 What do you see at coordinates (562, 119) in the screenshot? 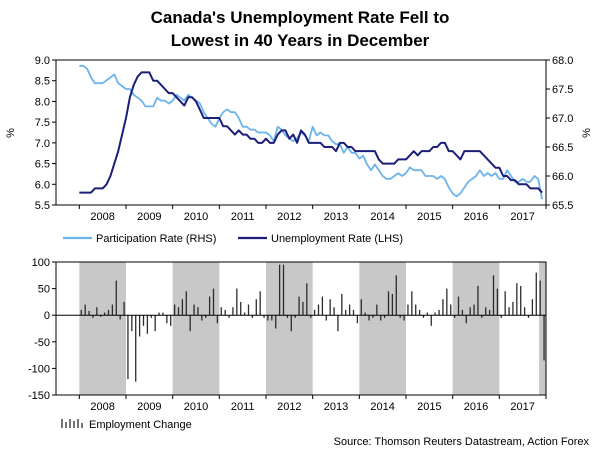
I see `right-tick-label: 67.0` at bounding box center [562, 119].